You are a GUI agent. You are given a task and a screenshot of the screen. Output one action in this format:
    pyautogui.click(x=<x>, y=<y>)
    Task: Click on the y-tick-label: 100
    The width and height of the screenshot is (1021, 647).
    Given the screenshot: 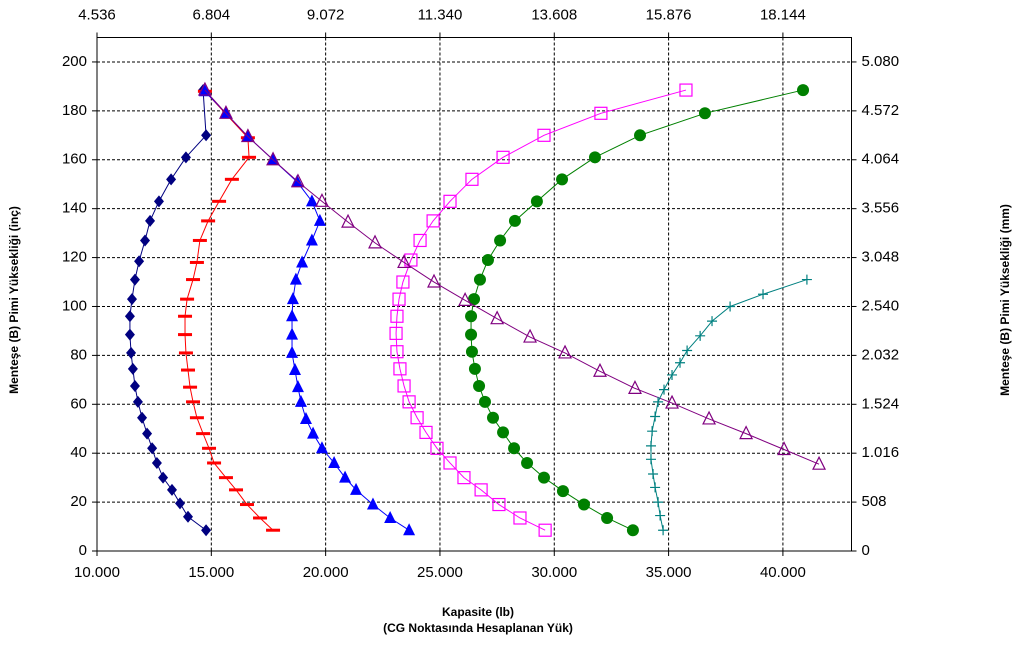 What is the action you would take?
    pyautogui.click(x=74, y=305)
    